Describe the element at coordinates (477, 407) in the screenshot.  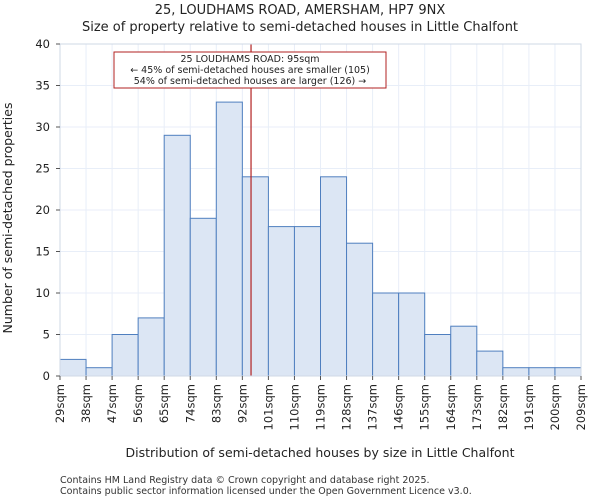
I see `x-tick-label: 173sqm` at that location.